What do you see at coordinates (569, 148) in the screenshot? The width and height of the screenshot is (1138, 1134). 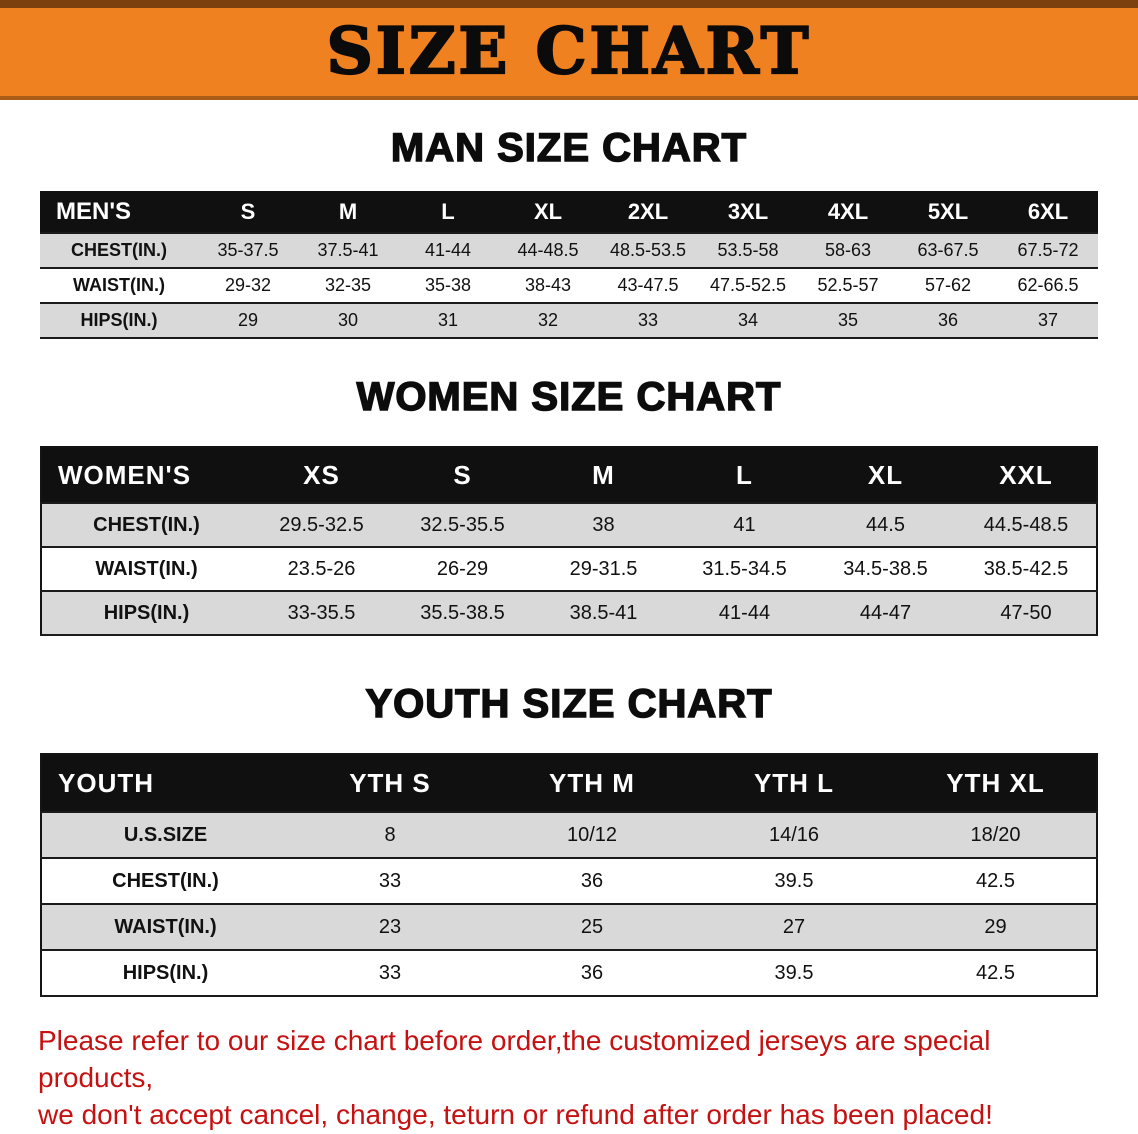 I see `men-chart-heading: MAN SIZE CHART` at bounding box center [569, 148].